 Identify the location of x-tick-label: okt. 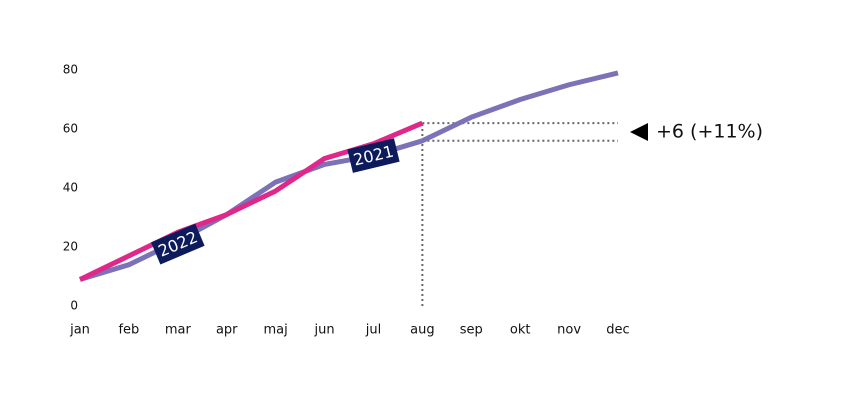
(520, 330).